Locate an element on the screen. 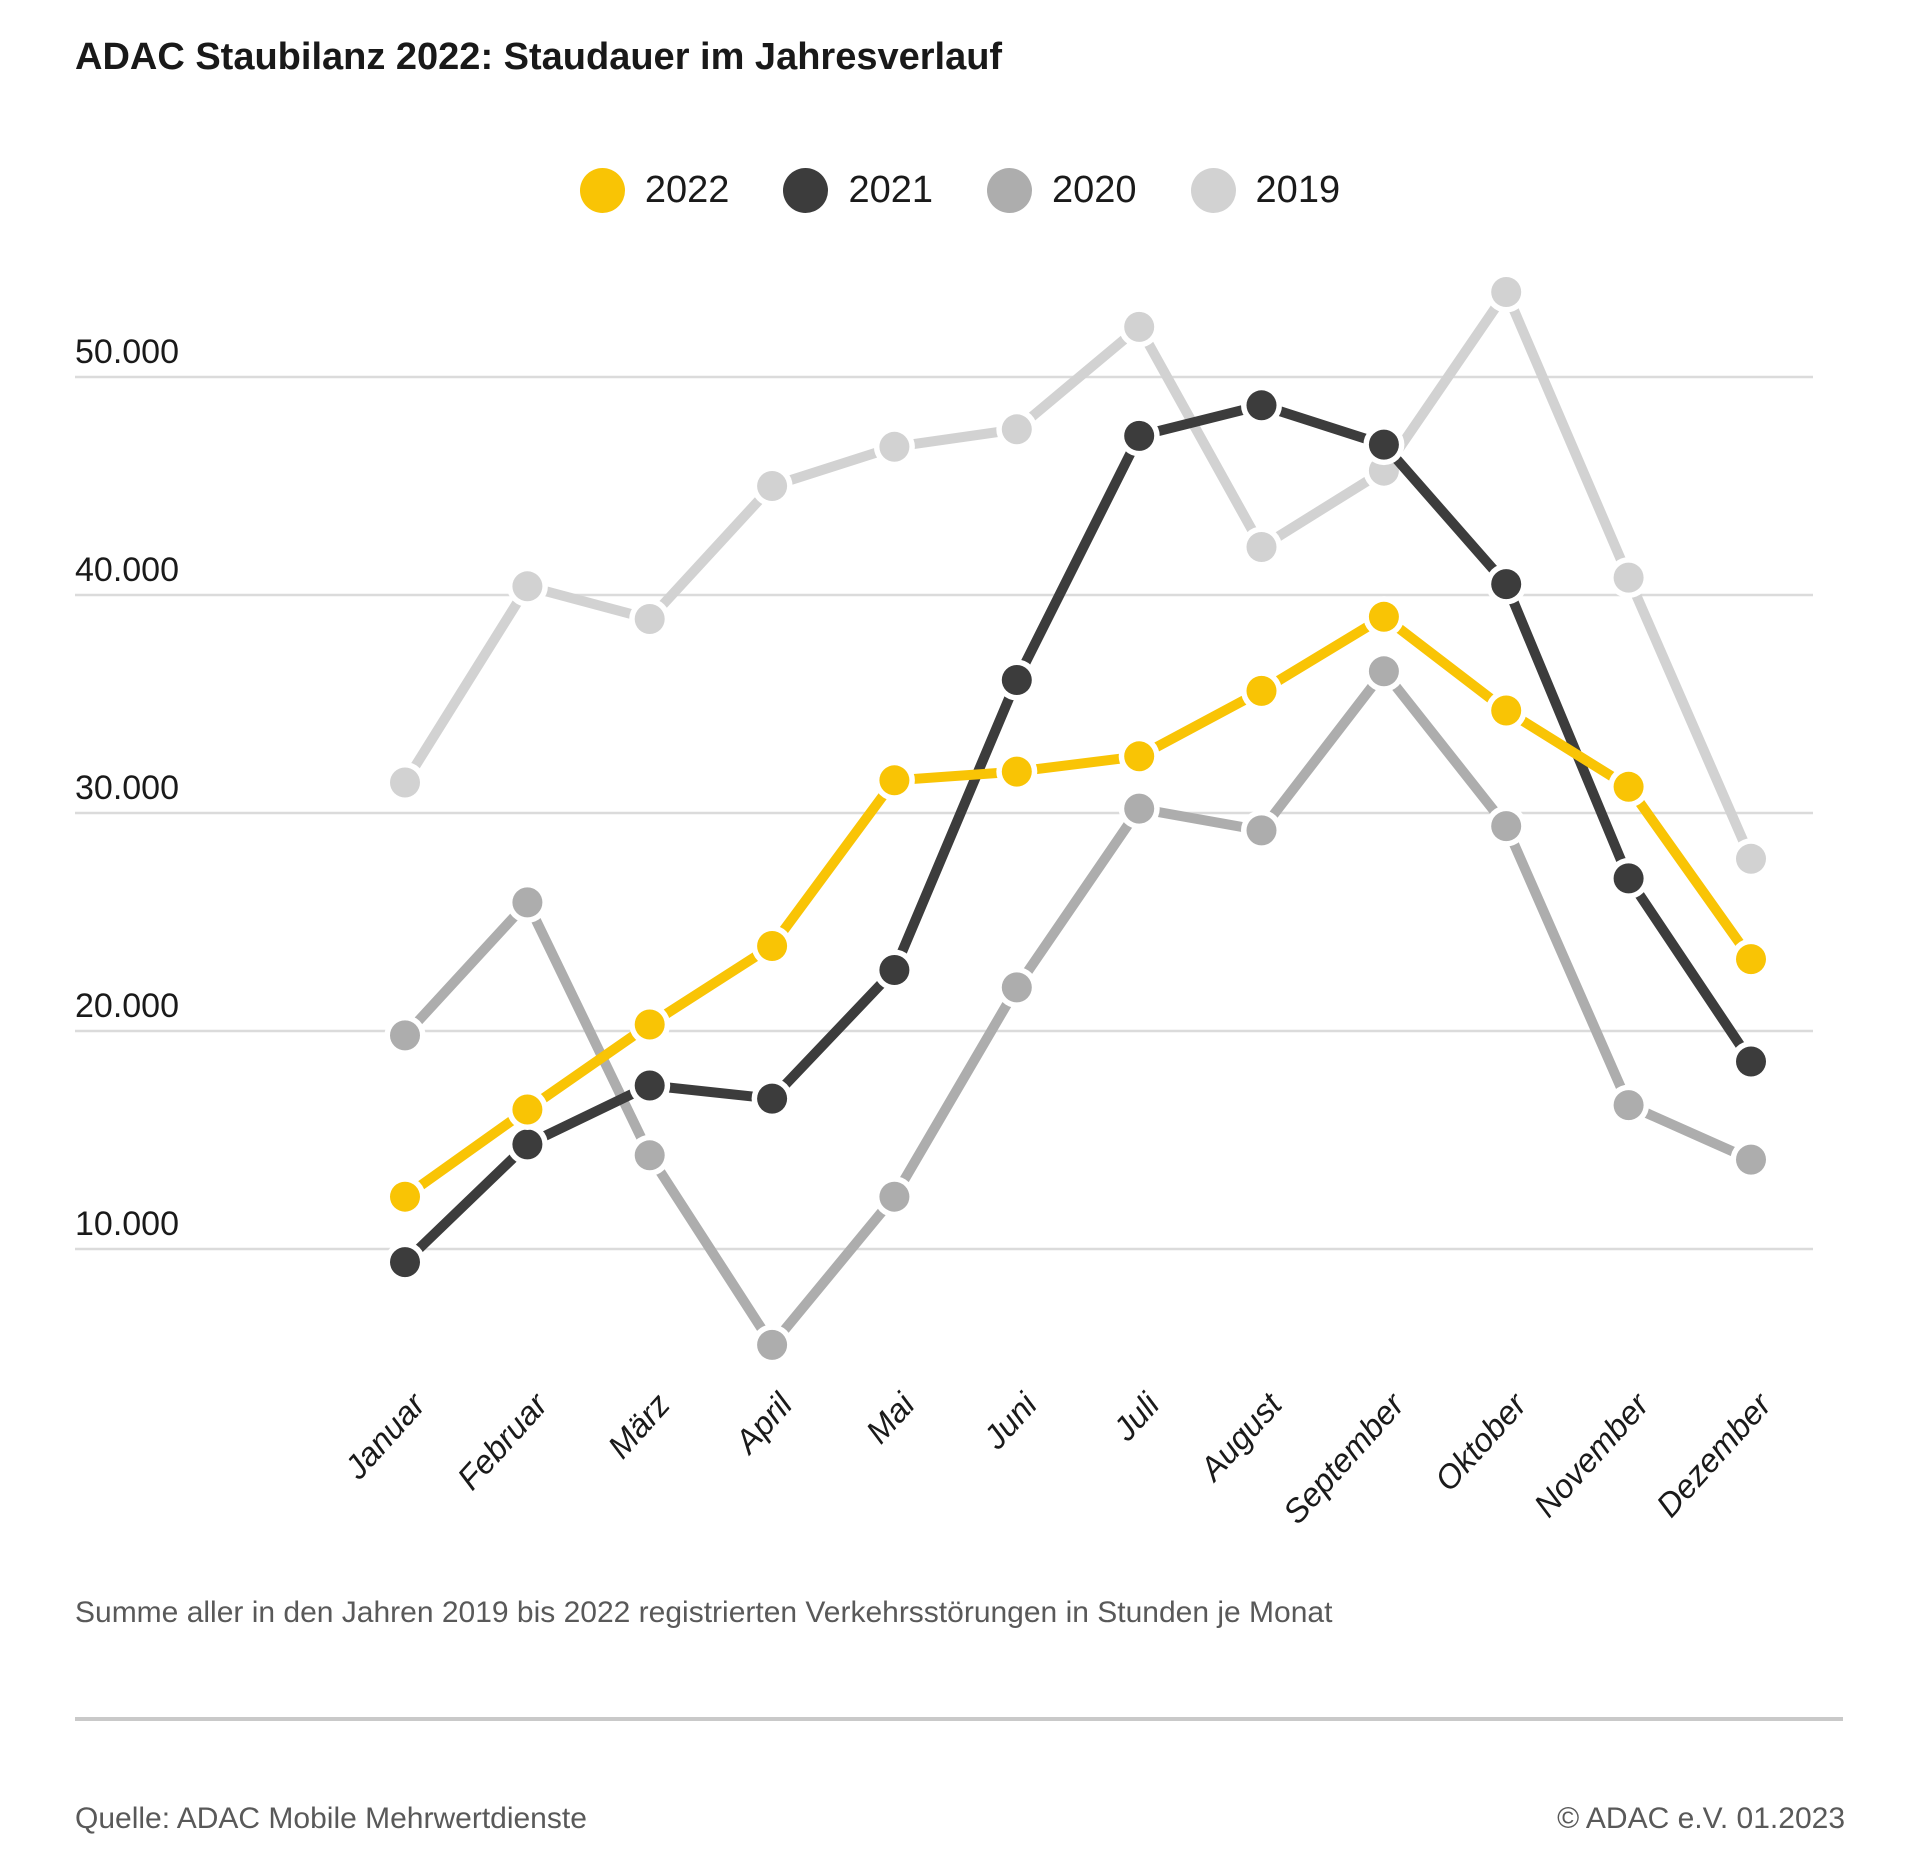 Image resolution: width=1920 pixels, height=1870 pixels. marker-2020-März is located at coordinates (649, 1155).